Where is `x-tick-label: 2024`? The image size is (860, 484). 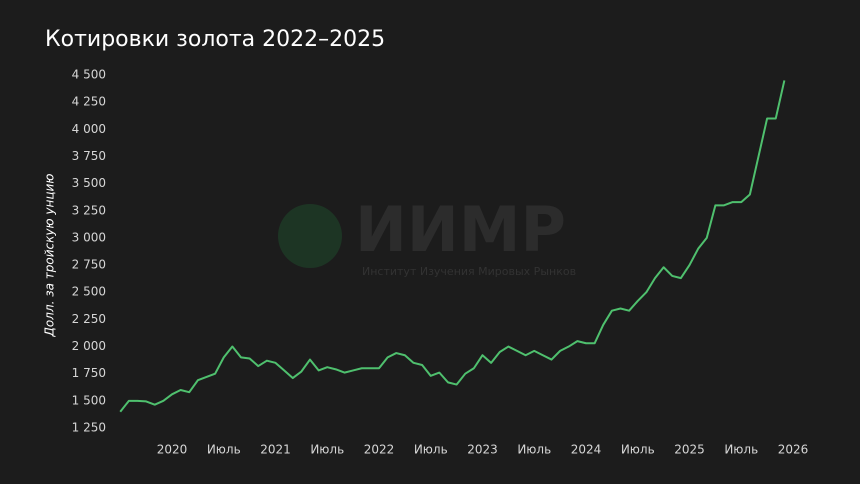 x-tick-label: 2024 is located at coordinates (586, 450).